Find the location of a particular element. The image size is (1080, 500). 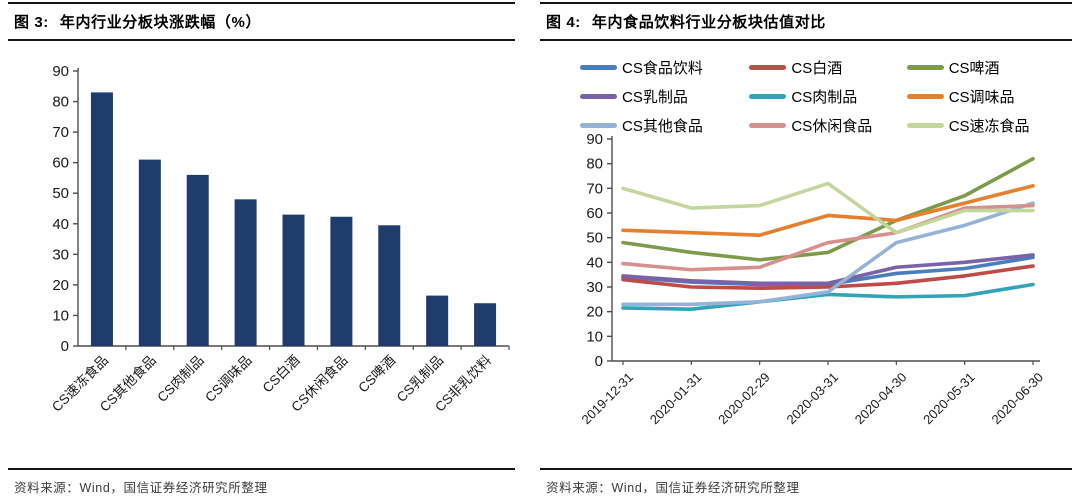

legend-label: CS食品饮料 is located at coordinates (662, 68).